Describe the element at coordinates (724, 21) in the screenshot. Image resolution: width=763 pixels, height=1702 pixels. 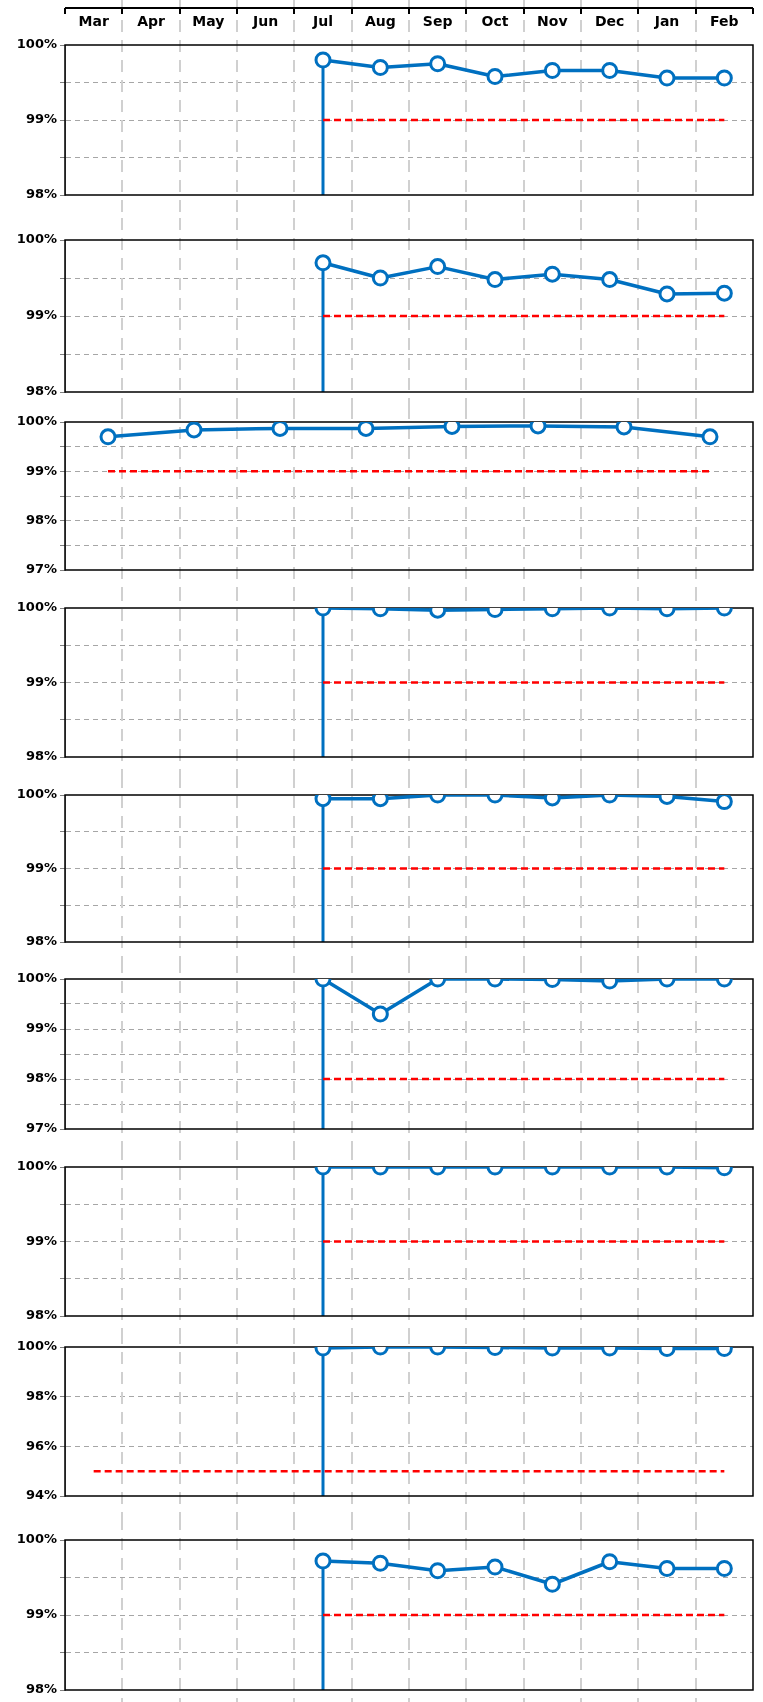
I see `x-tick-label: Feb` at that location.